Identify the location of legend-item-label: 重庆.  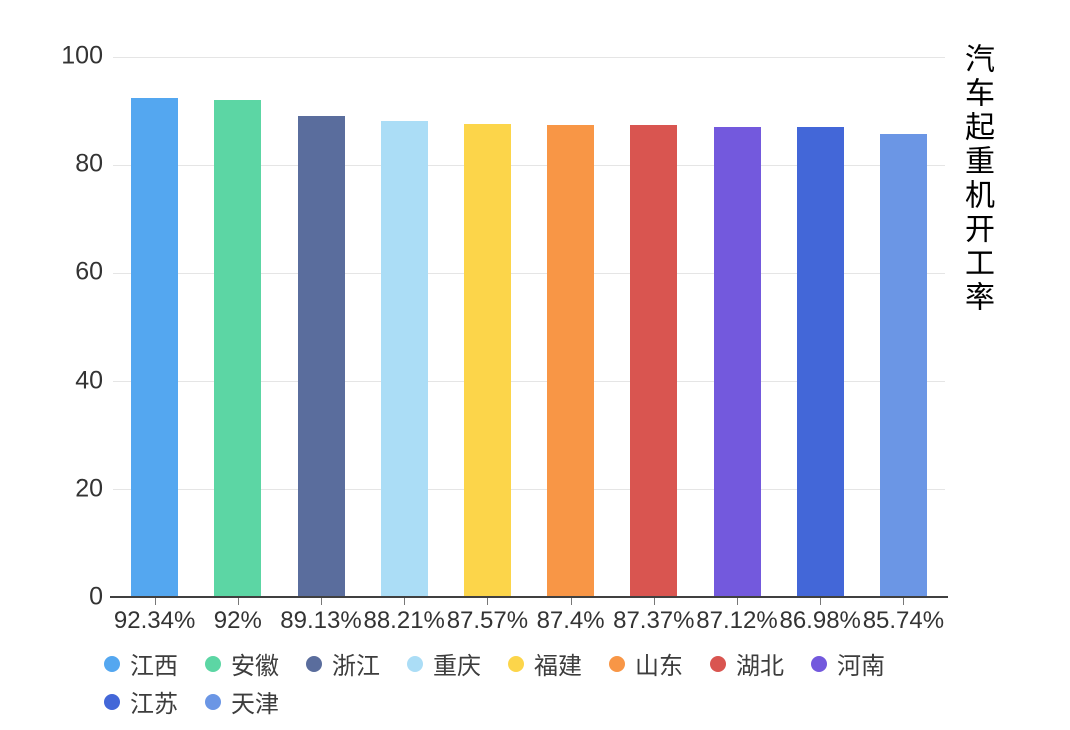
(457, 666).